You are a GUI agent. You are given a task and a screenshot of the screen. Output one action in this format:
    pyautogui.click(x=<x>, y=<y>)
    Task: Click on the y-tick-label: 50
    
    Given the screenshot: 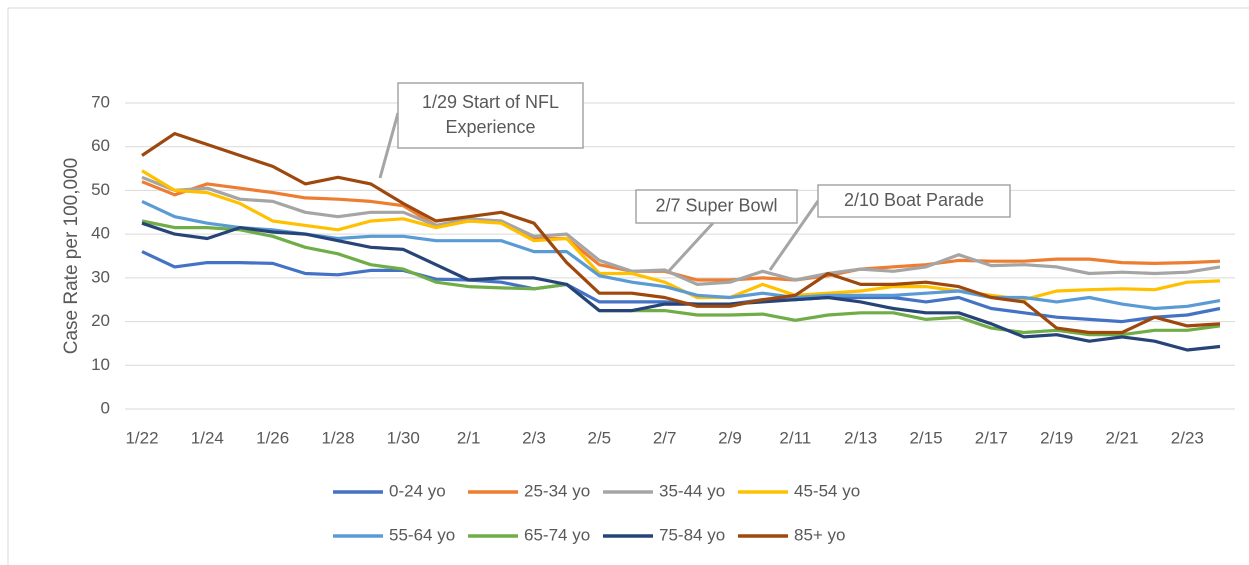 What is the action you would take?
    pyautogui.click(x=100, y=189)
    